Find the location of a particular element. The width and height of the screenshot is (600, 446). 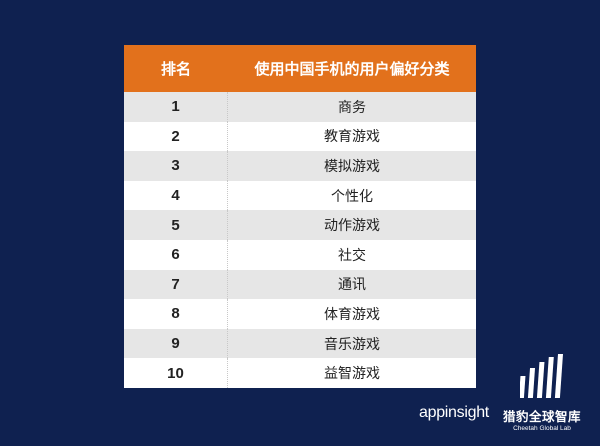

category-cell: 动作游戏 is located at coordinates (352, 226).